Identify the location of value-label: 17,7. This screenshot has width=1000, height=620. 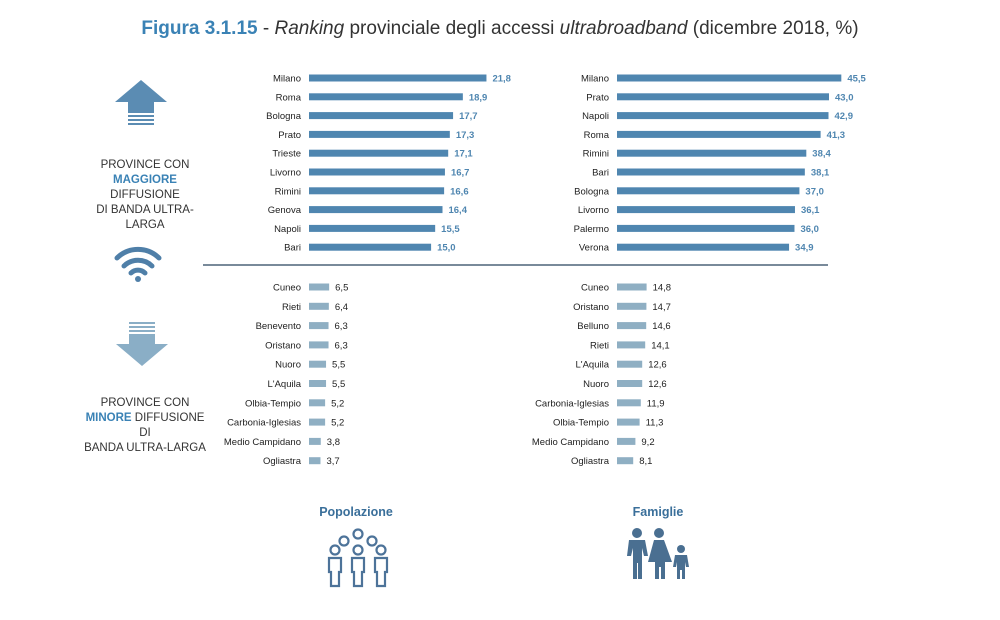
(468, 116).